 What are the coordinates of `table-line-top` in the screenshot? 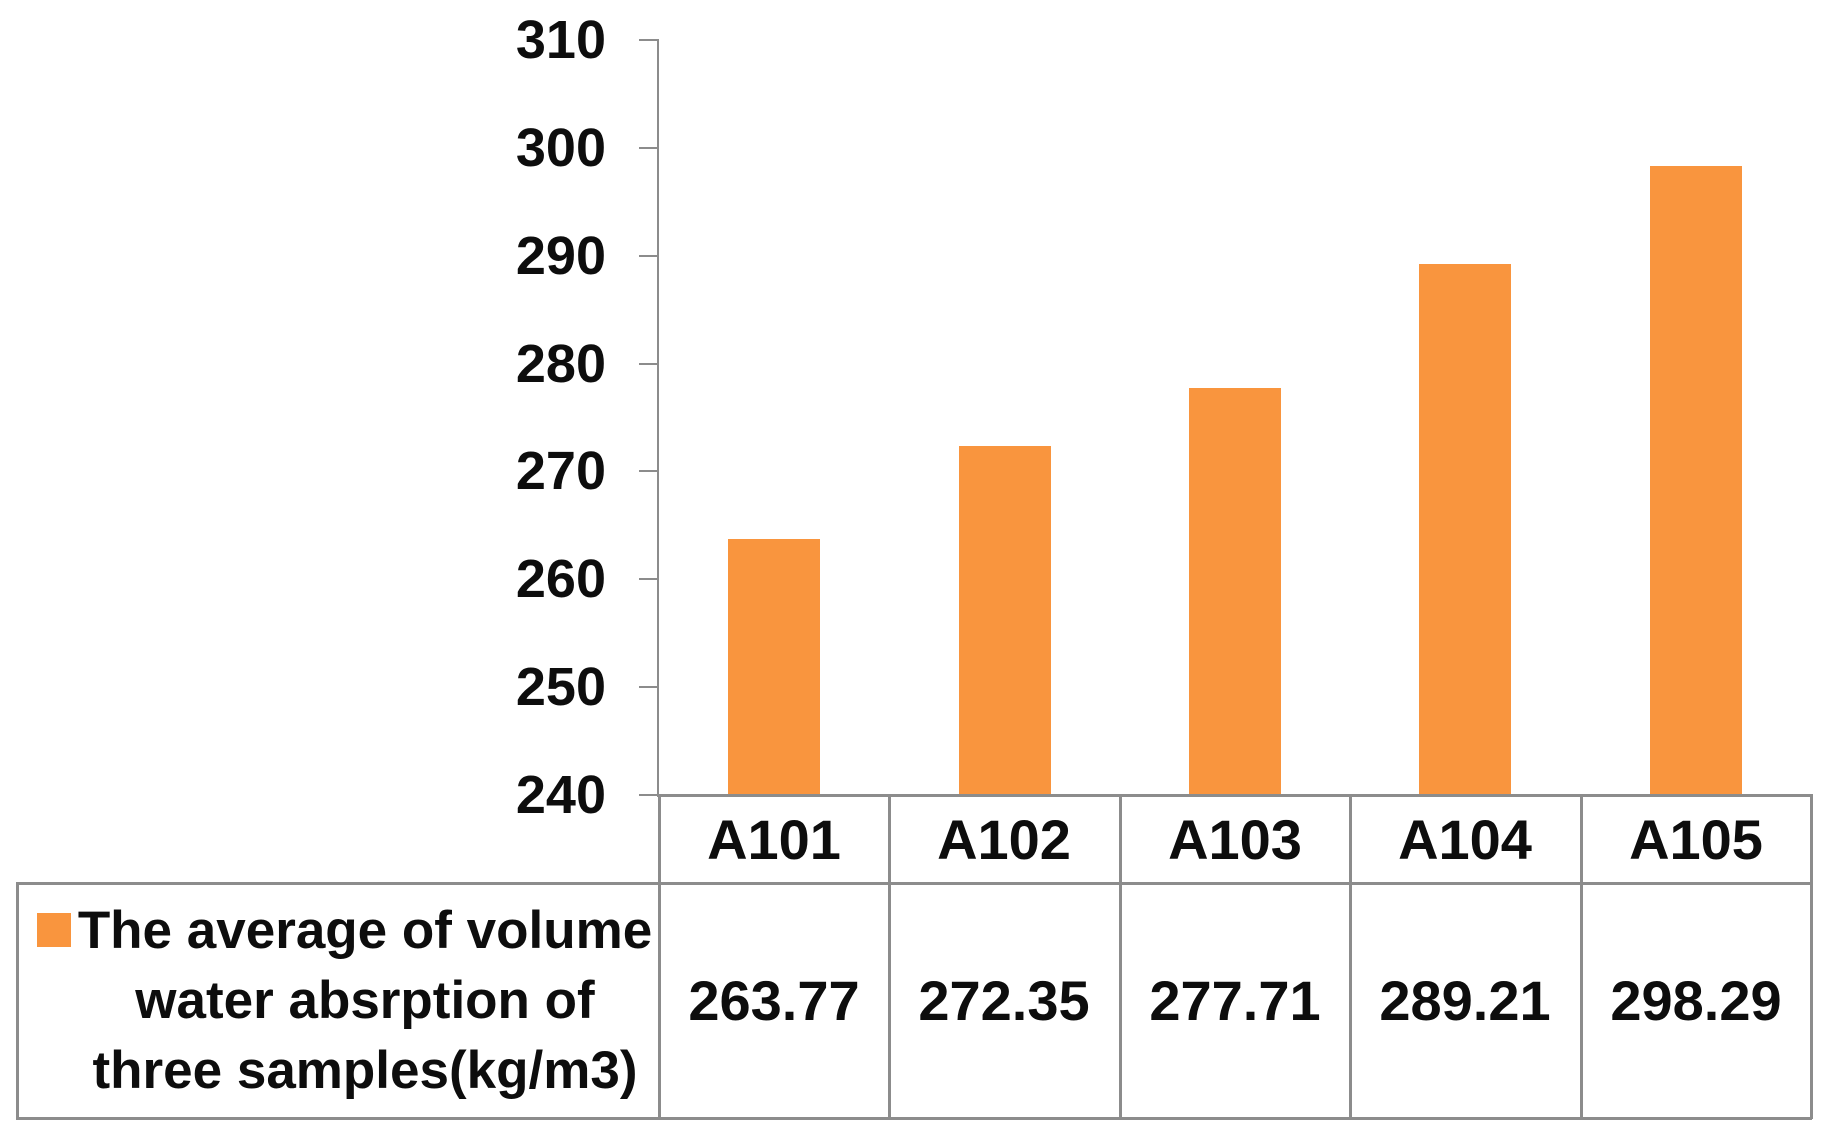 It's located at (1234, 795).